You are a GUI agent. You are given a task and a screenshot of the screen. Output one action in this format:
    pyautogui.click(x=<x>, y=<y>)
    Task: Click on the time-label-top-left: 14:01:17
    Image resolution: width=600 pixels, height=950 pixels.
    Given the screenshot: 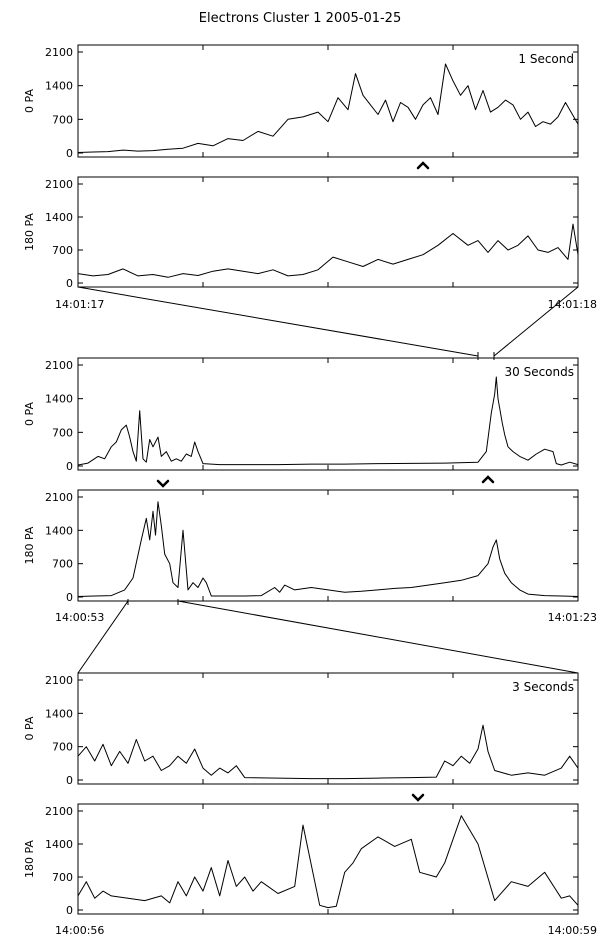 What is the action you would take?
    pyautogui.click(x=79, y=304)
    